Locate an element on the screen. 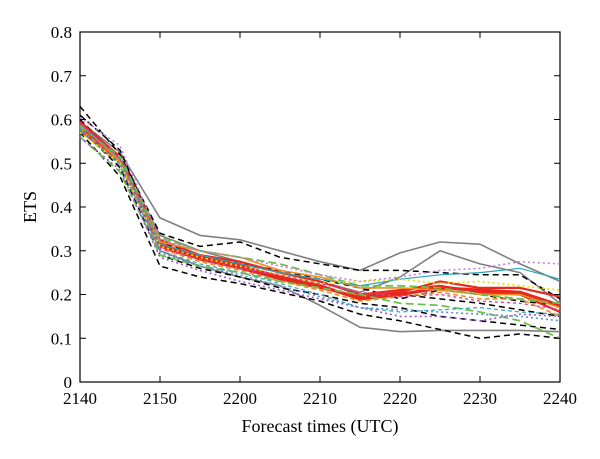  y-tick-label: 0.8 is located at coordinates (61, 32).